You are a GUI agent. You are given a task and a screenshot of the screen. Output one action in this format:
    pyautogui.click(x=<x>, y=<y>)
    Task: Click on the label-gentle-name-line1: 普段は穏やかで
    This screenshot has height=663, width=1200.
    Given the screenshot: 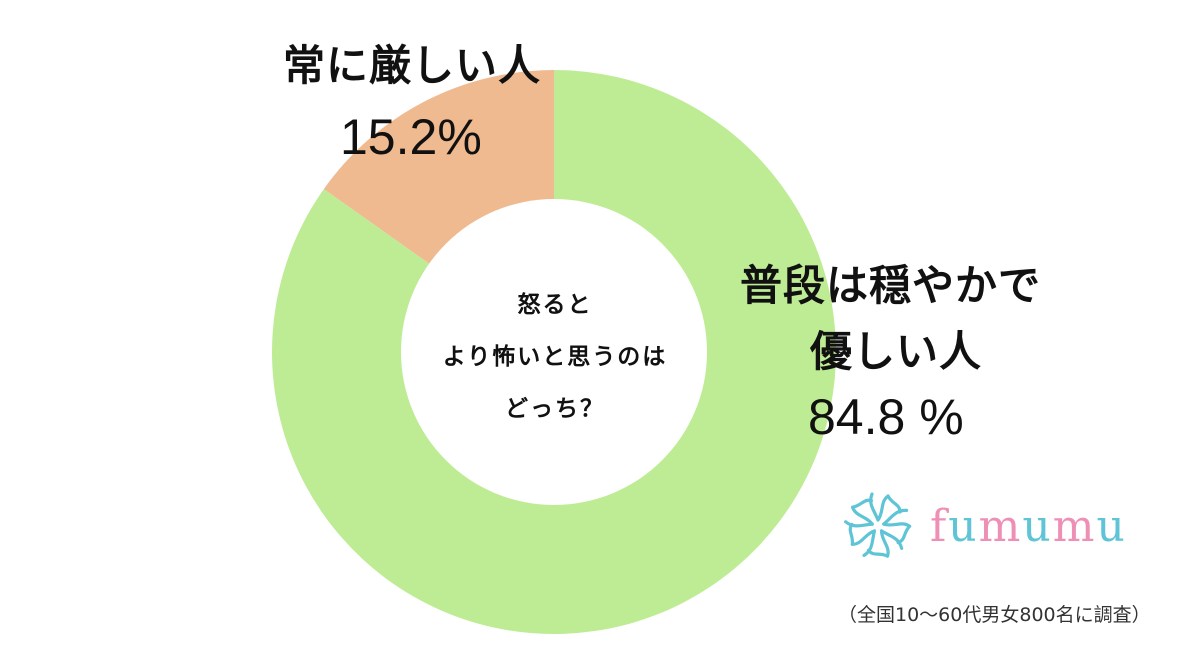 What is the action you would take?
    pyautogui.click(x=891, y=285)
    